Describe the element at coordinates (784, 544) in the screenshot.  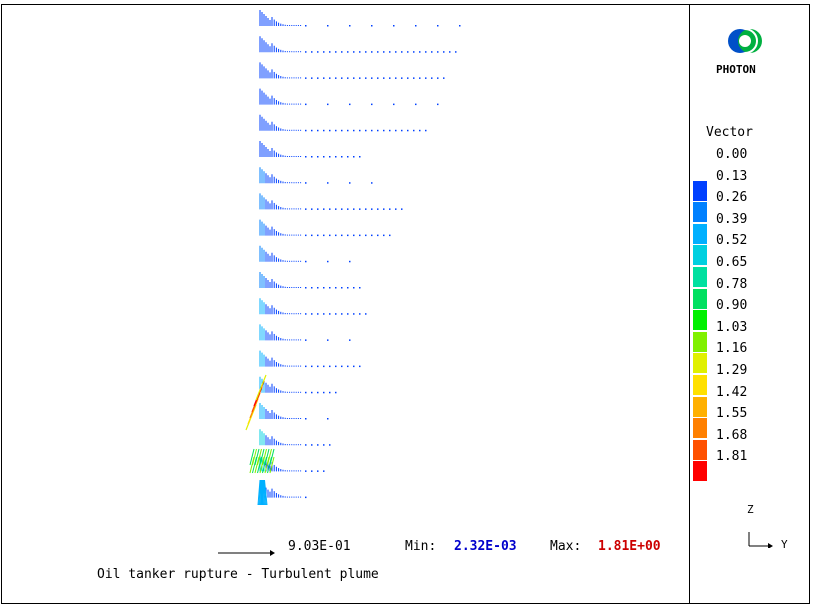
I see `axis-y-label: Y` at that location.